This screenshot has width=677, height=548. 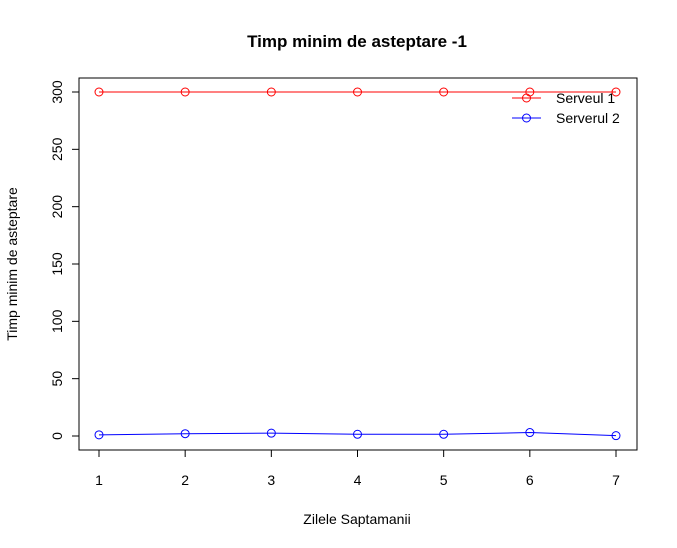 What do you see at coordinates (588, 118) in the screenshot?
I see `legend-label: Serverul 2` at bounding box center [588, 118].